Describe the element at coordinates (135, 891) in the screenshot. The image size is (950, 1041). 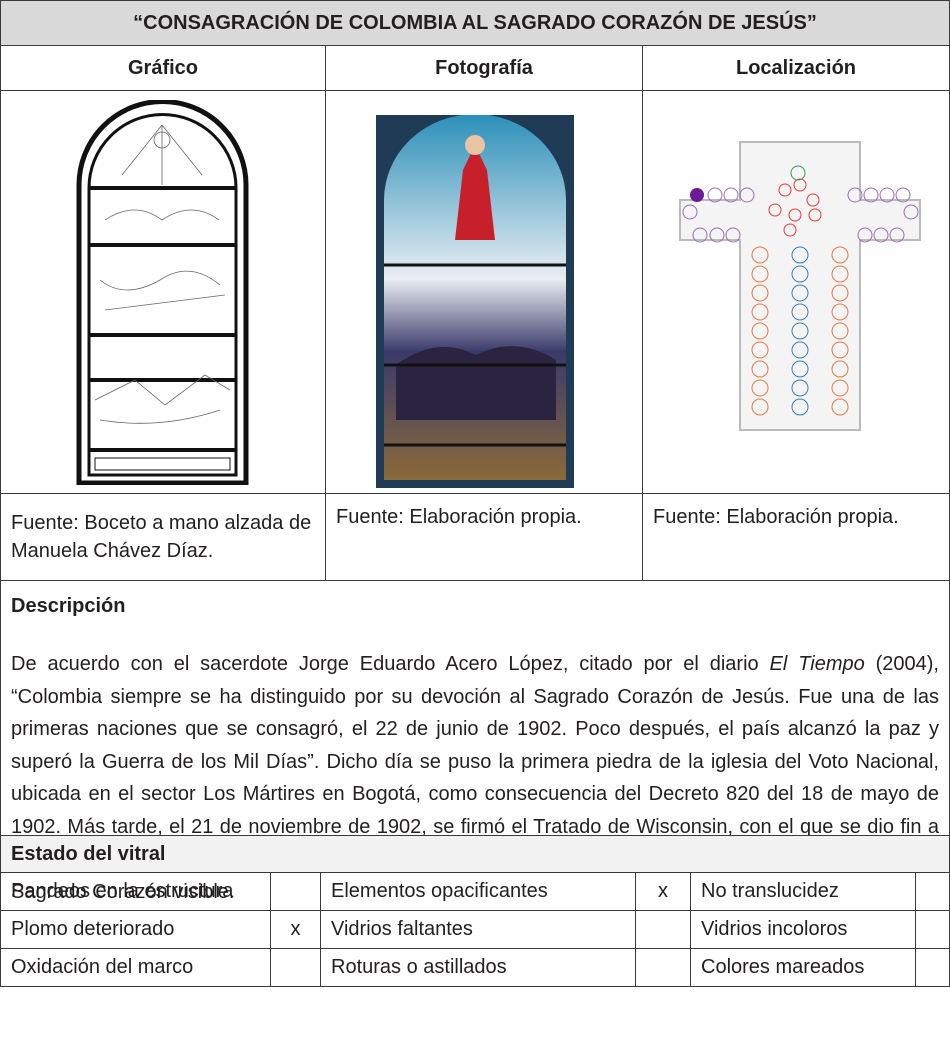
I see `condition-label: Pandeos en la estructura` at that location.